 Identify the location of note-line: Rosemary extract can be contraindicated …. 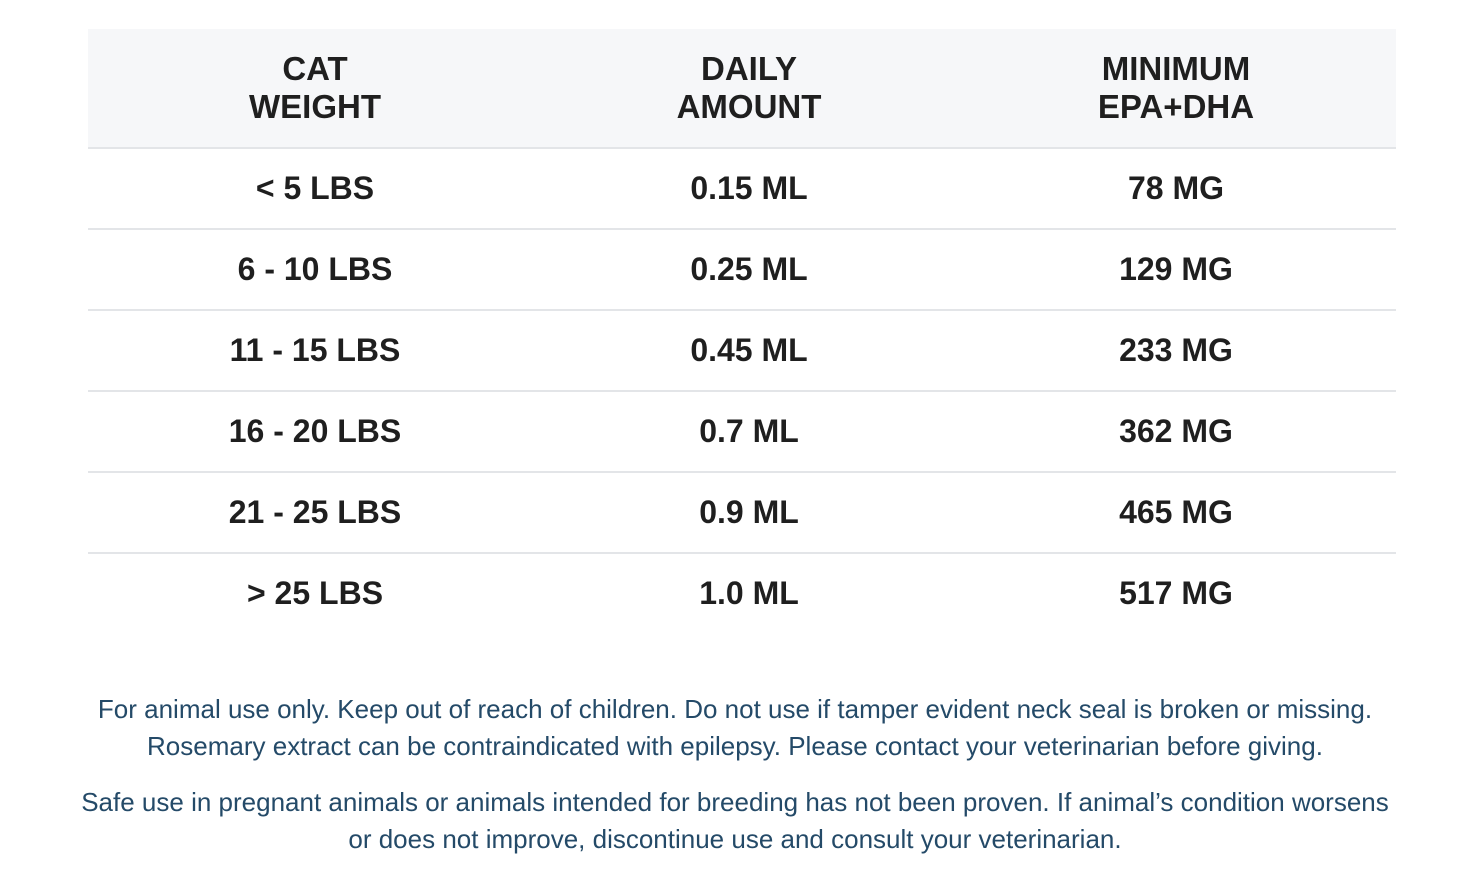
(735, 746).